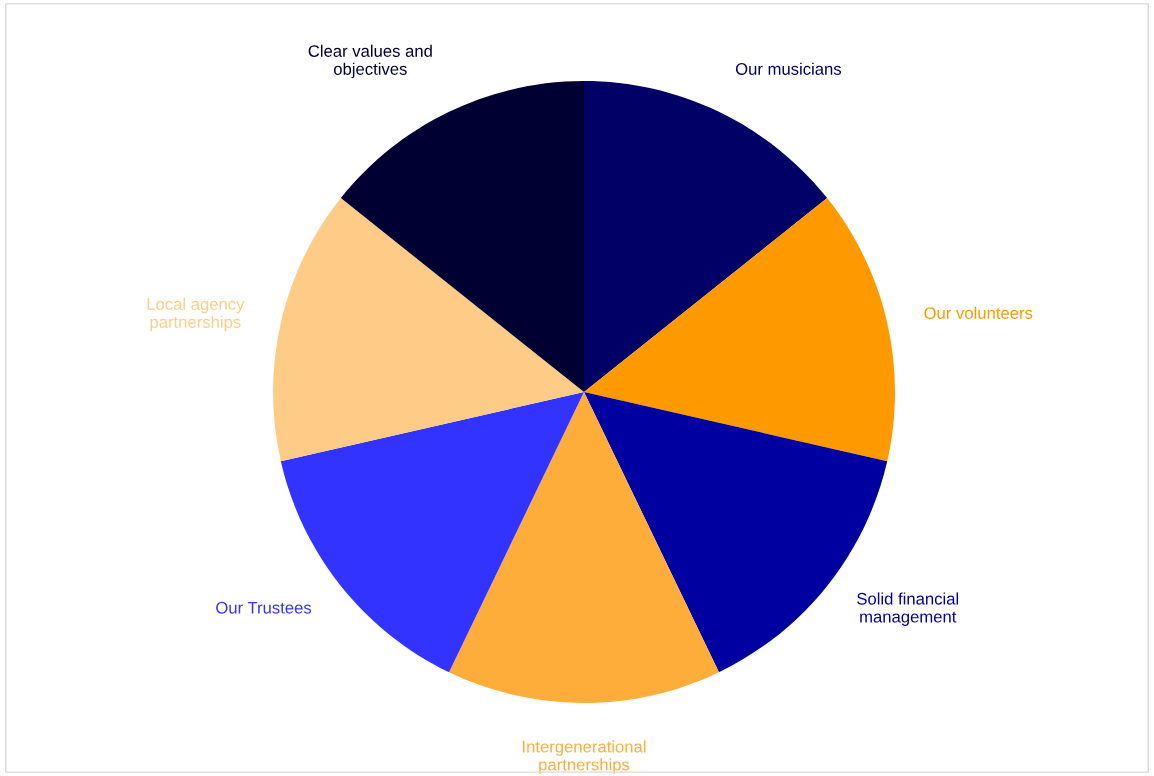 Image resolution: width=1154 pixels, height=776 pixels. I want to click on slice-label: Intergenerational partnerships, so click(584, 757).